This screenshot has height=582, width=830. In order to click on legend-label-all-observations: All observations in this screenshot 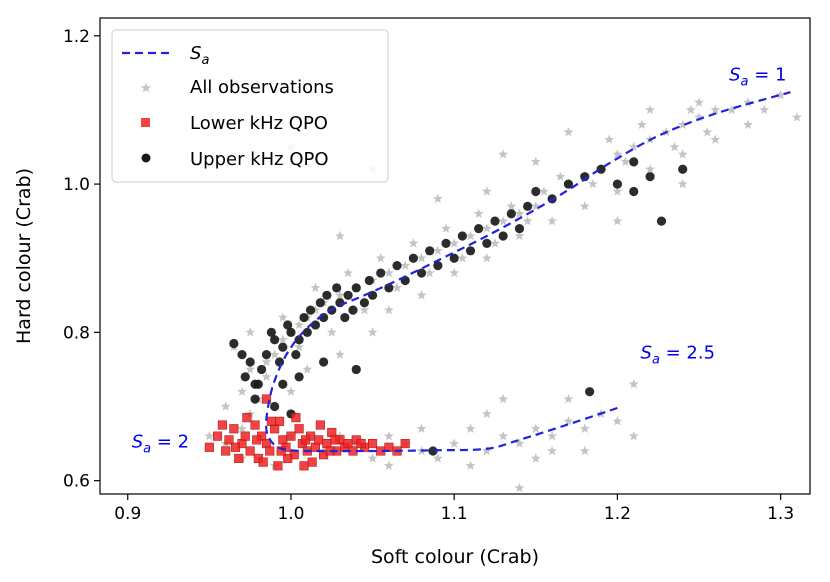, I will do `click(262, 87)`.